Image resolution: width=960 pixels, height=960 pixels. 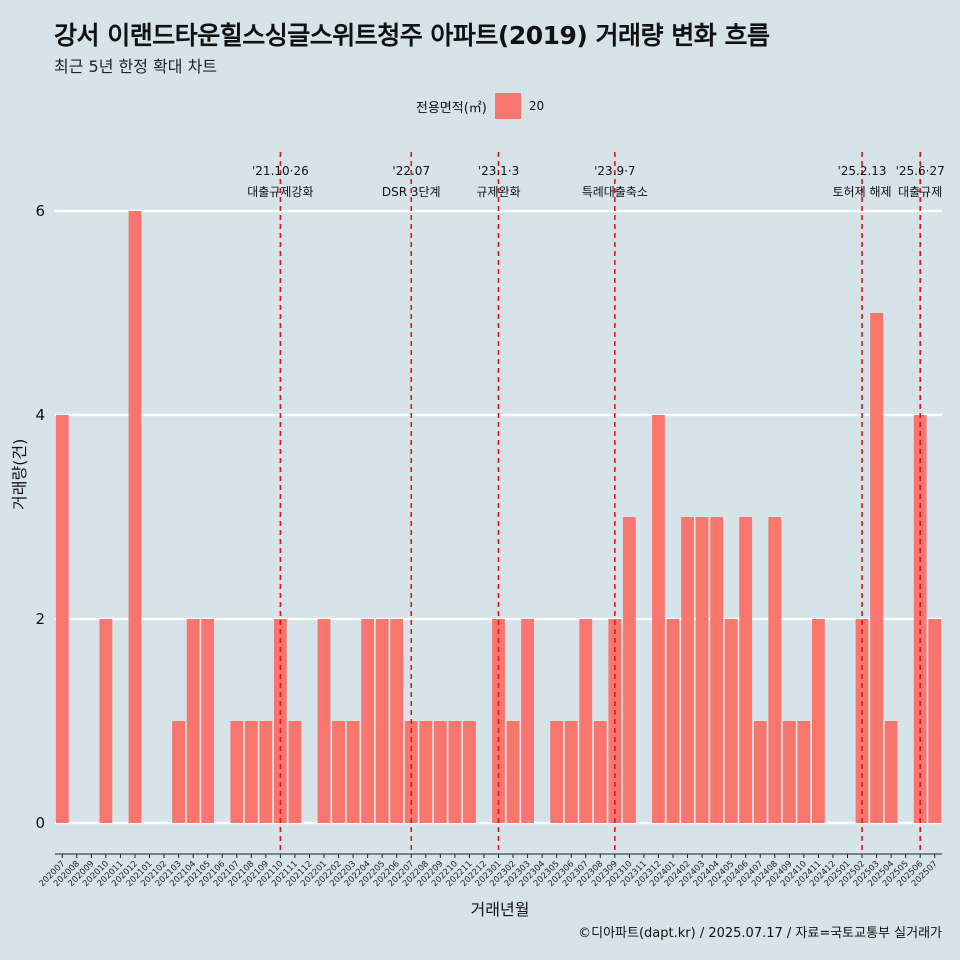 What do you see at coordinates (412, 35) in the screenshot?
I see `chart-title: 강서 이랜드타운힐스싱글스위트청주 아파트(2019) 거래량 변화 흐름` at bounding box center [412, 35].